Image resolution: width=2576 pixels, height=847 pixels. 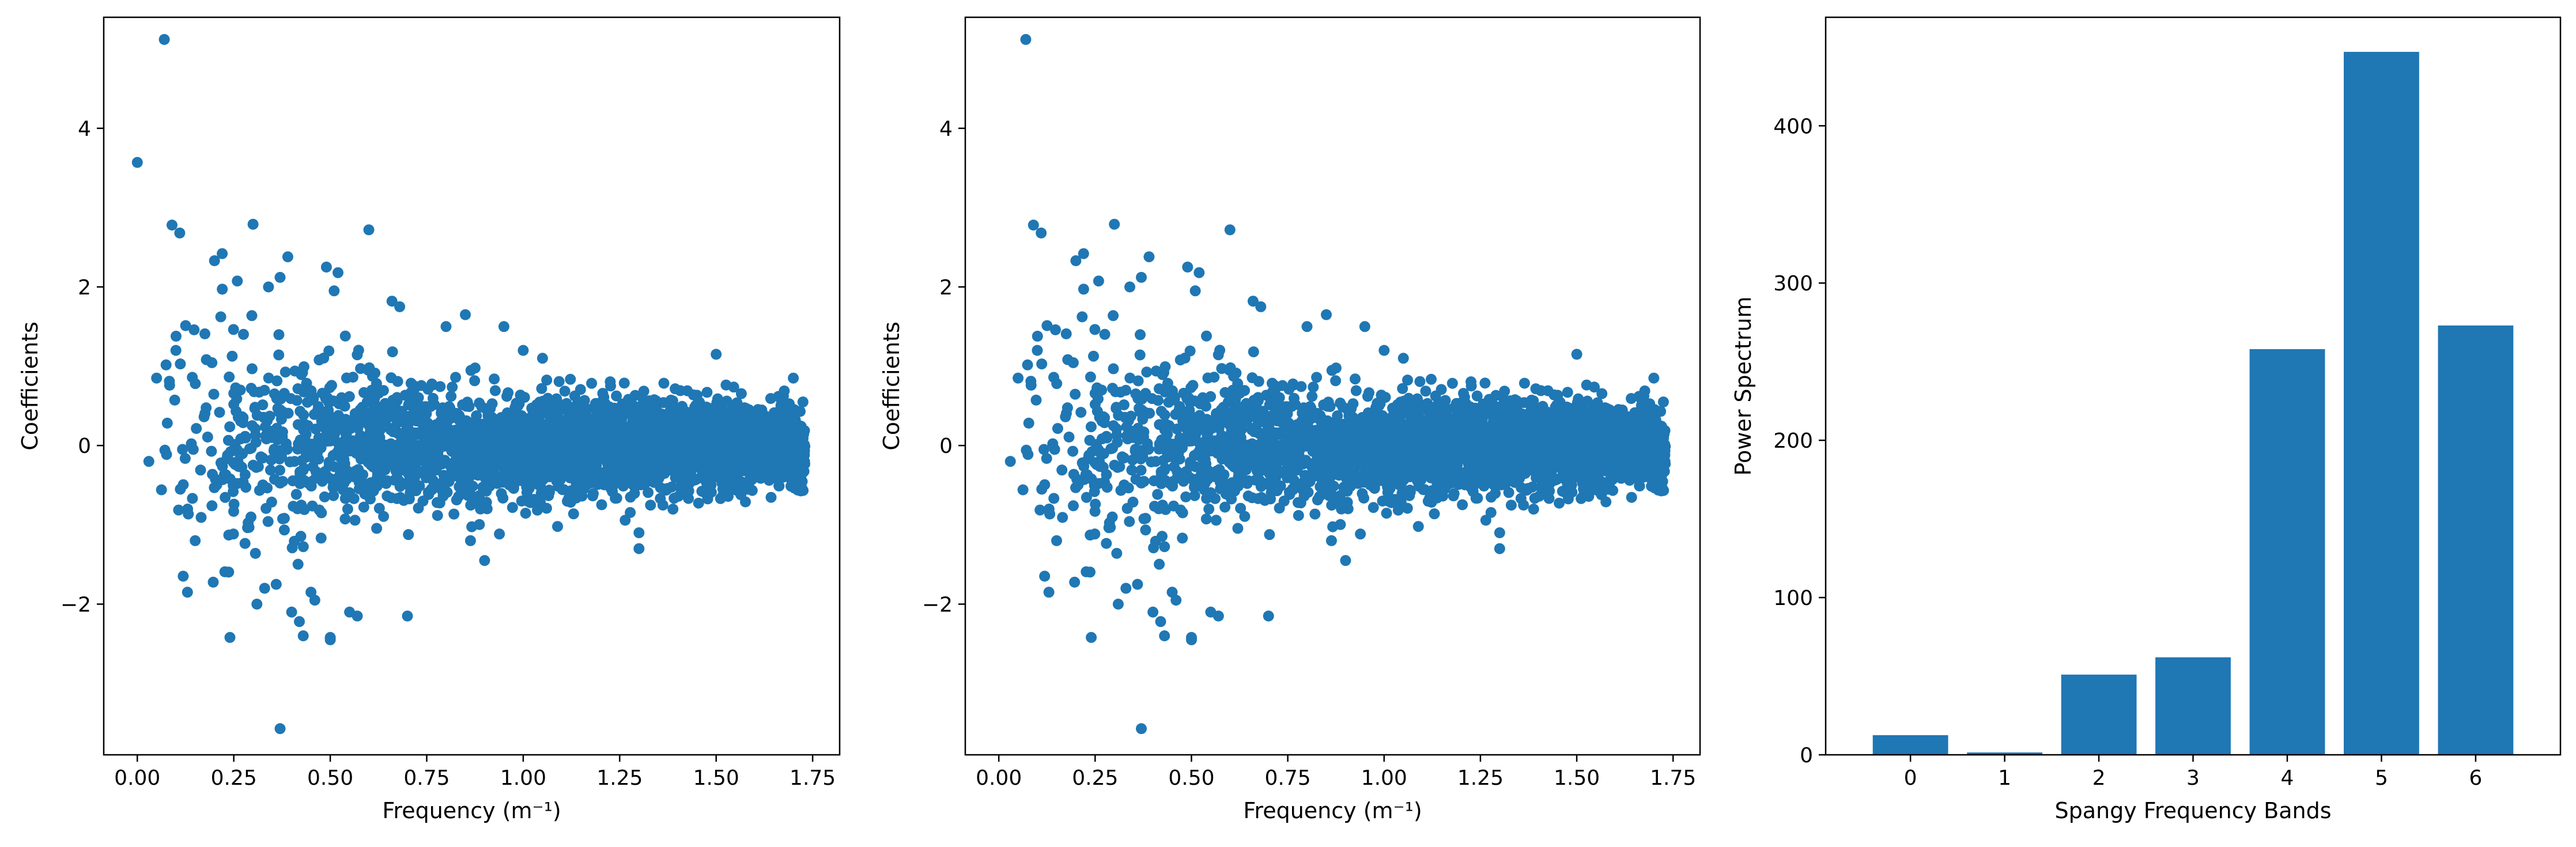 What do you see at coordinates (84, 288) in the screenshot?
I see `y-tick-label: 2` at bounding box center [84, 288].